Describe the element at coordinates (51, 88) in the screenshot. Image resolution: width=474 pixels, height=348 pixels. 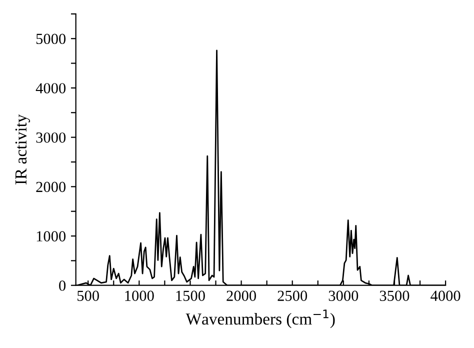
I see `y-tick-label: 4000` at that location.